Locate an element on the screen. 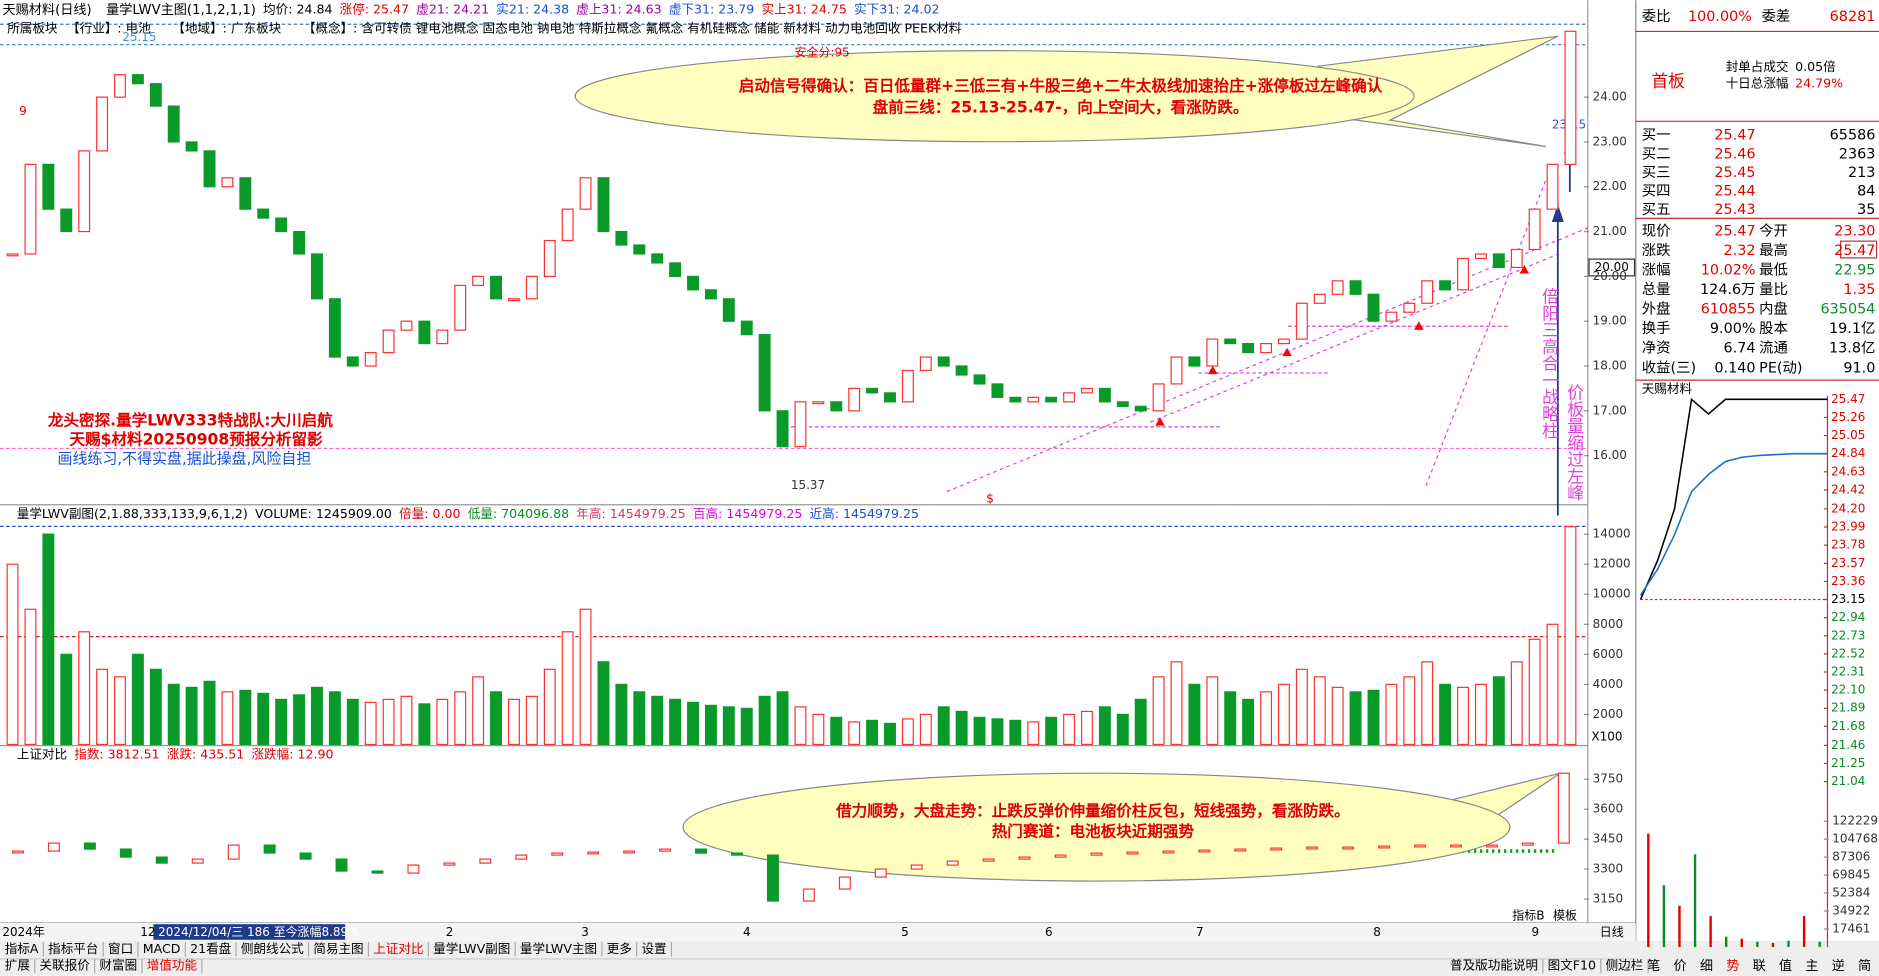 The width and height of the screenshot is (1879, 976). intraday-line is located at coordinates (1733, 524).